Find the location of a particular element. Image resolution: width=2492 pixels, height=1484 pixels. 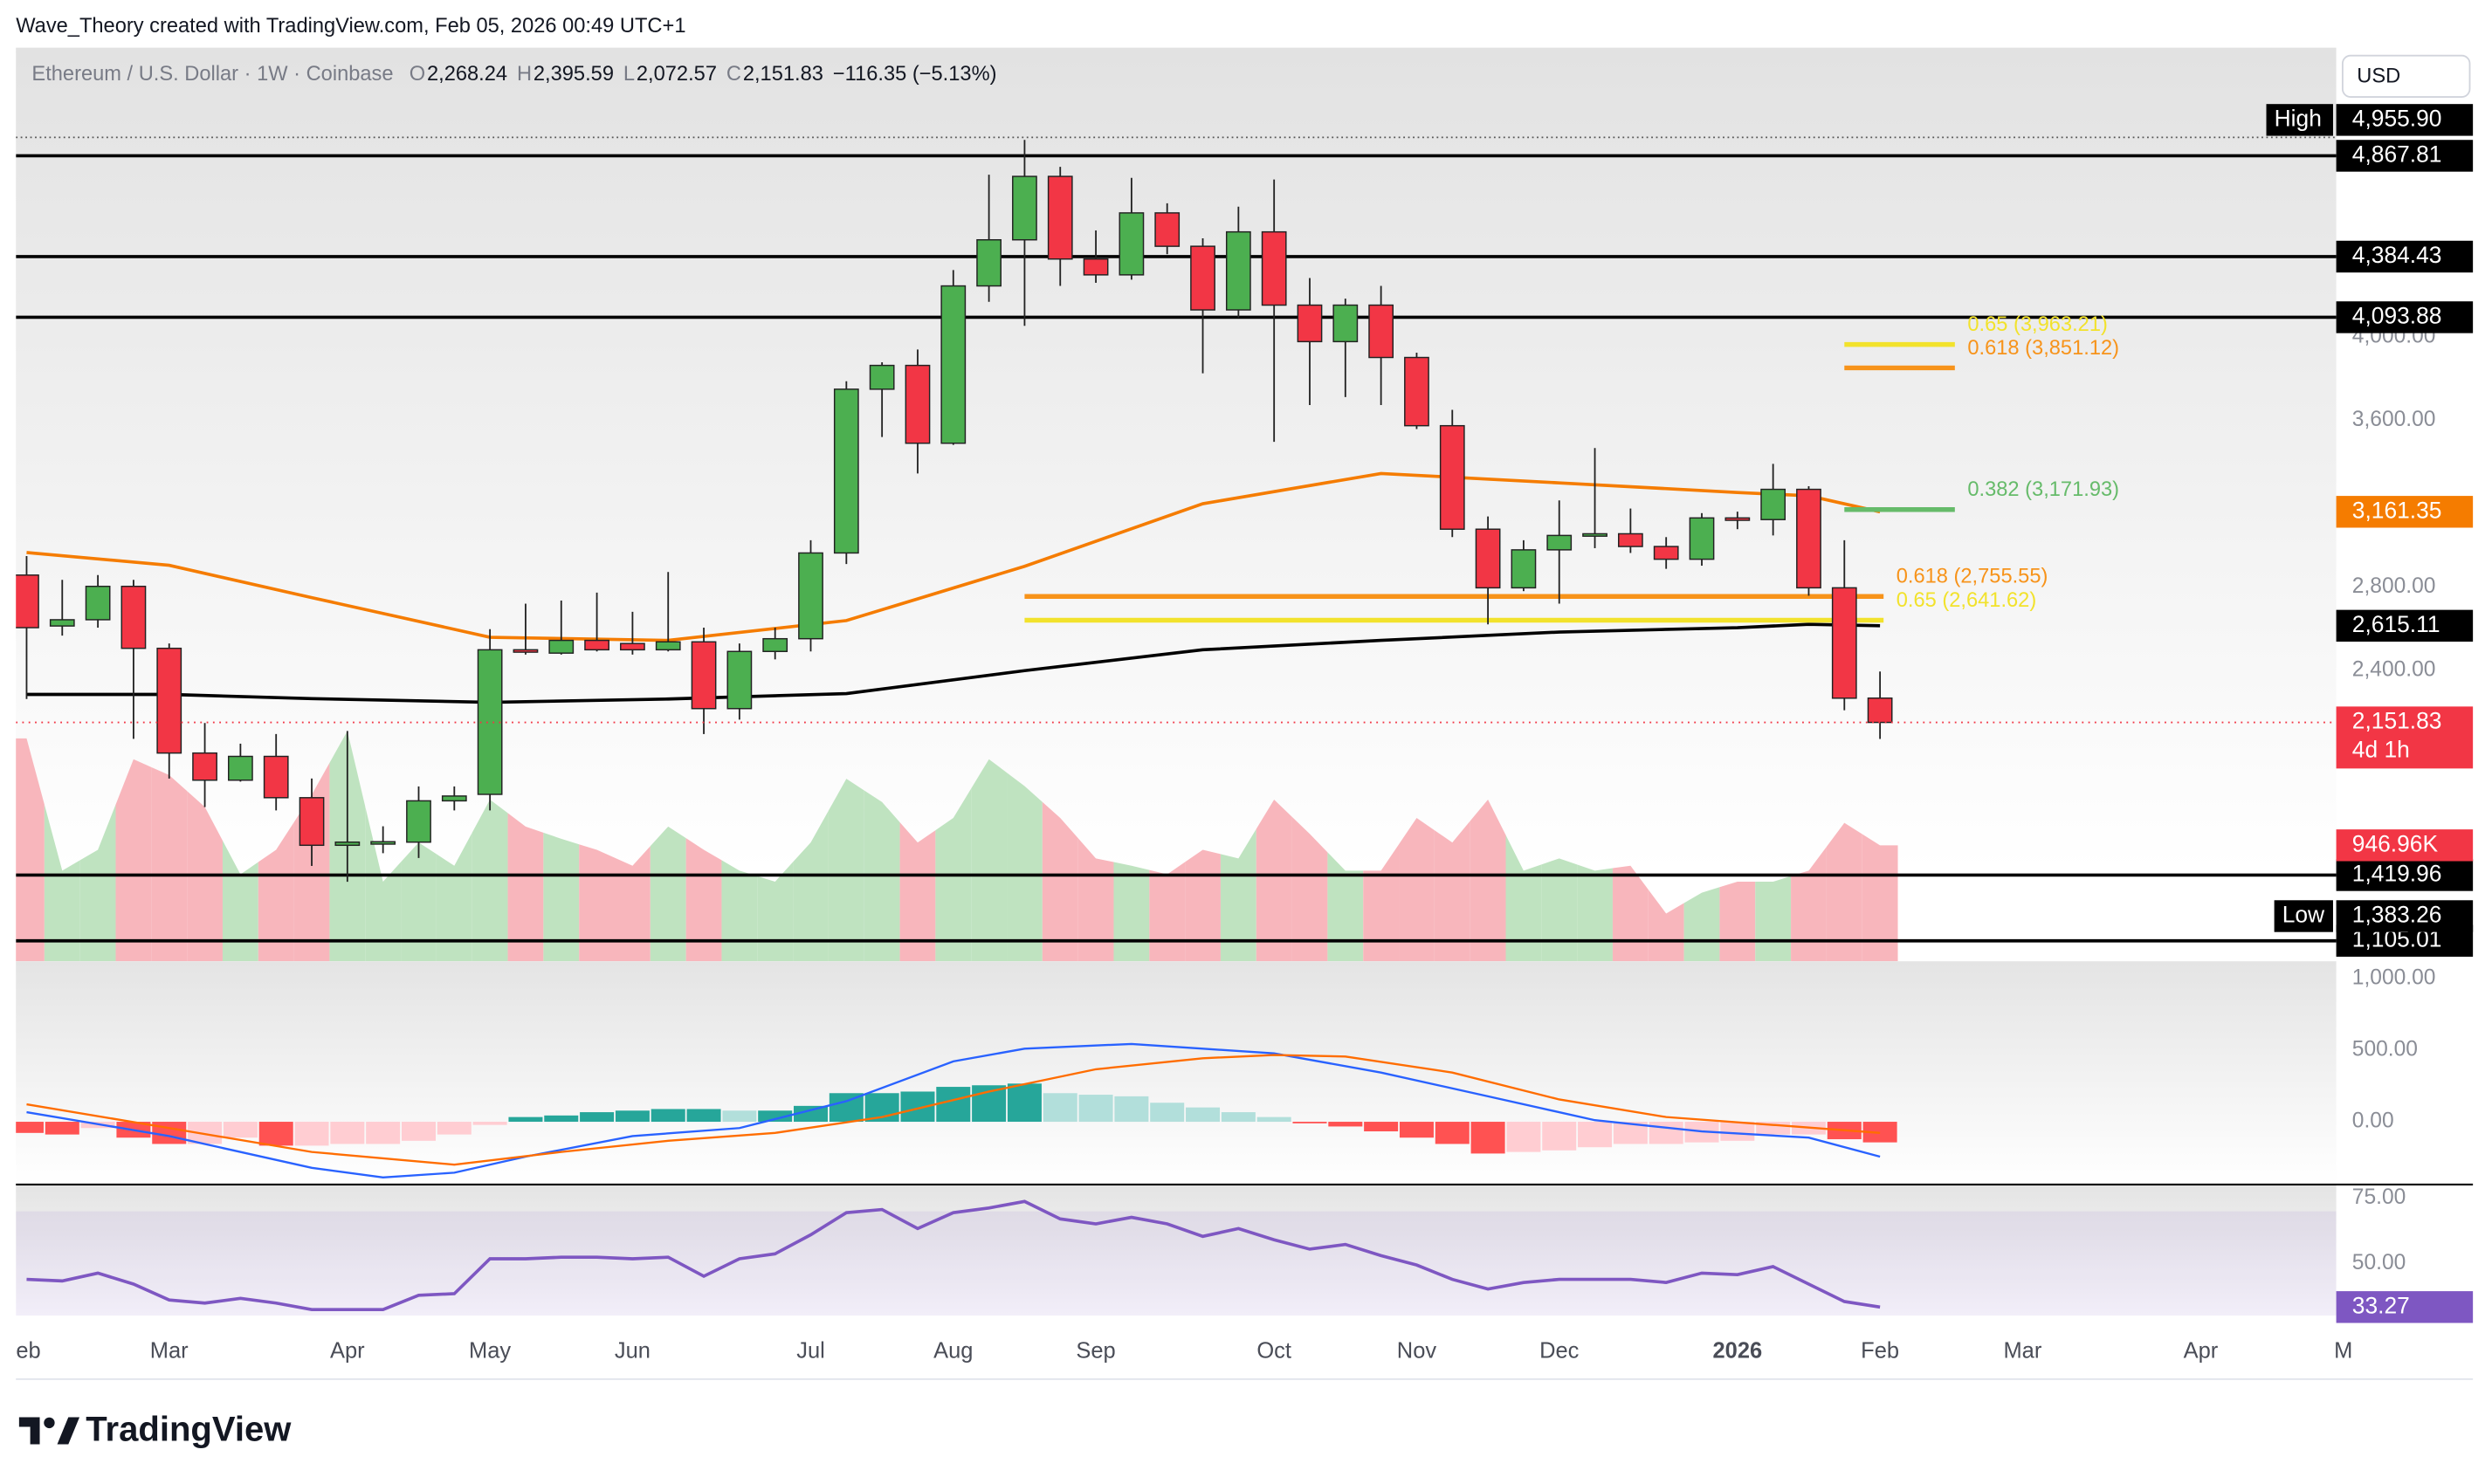

fib-label: 0.618 (3,851.12) is located at coordinates (2043, 349).